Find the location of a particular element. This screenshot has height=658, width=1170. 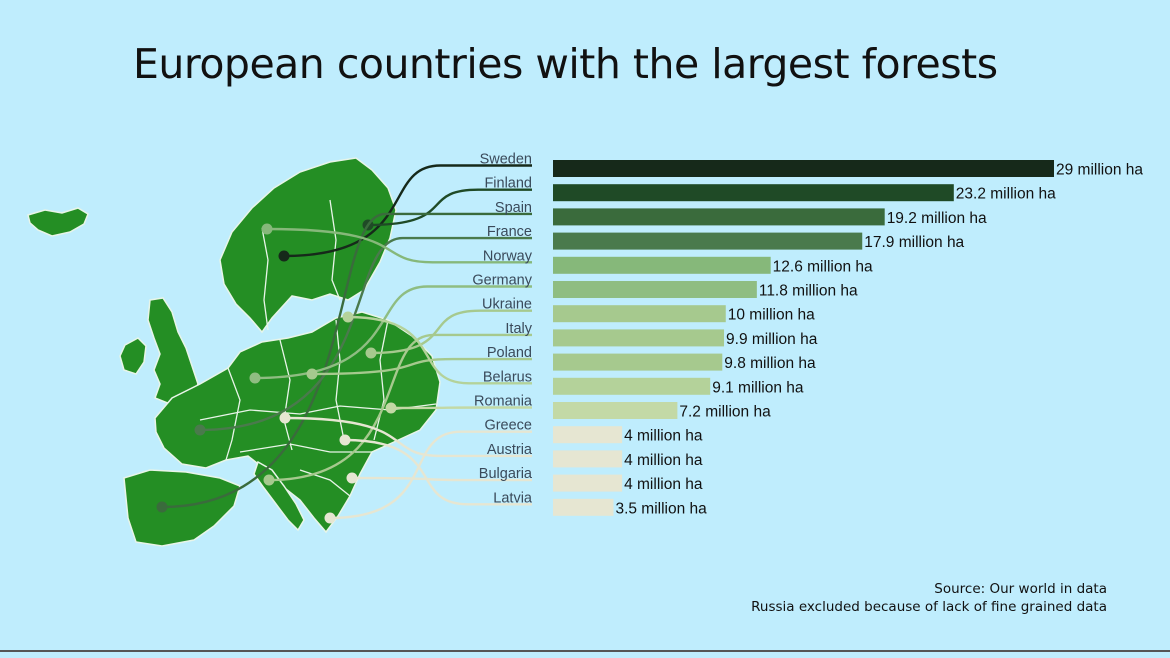

value-label-bulgaria: 4 million ha is located at coordinates (663, 484).